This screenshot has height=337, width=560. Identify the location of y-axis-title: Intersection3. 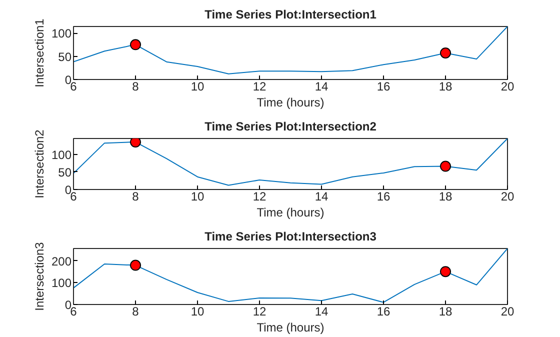
(39, 276).